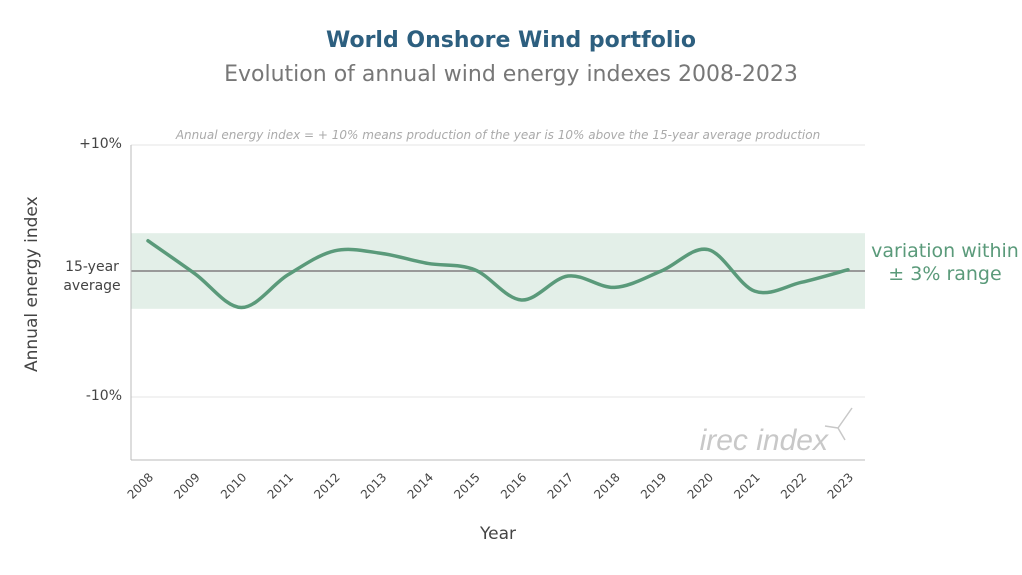  What do you see at coordinates (606, 485) in the screenshot?
I see `x-tick-label: 2018` at bounding box center [606, 485].